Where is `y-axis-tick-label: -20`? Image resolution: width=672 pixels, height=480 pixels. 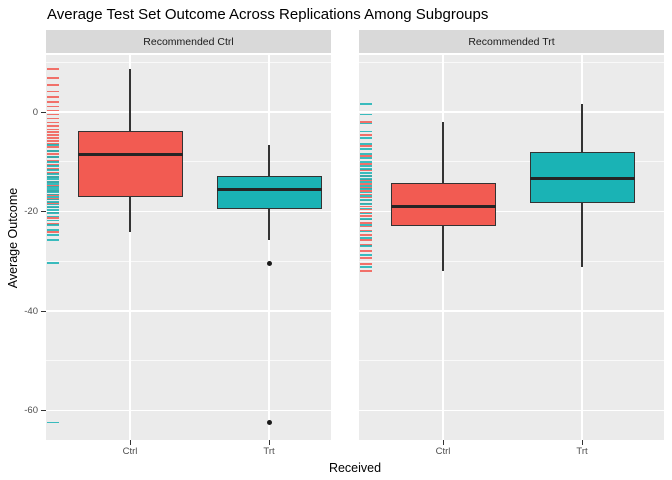
y-axis-tick-label: -20 is located at coordinates (31, 211).